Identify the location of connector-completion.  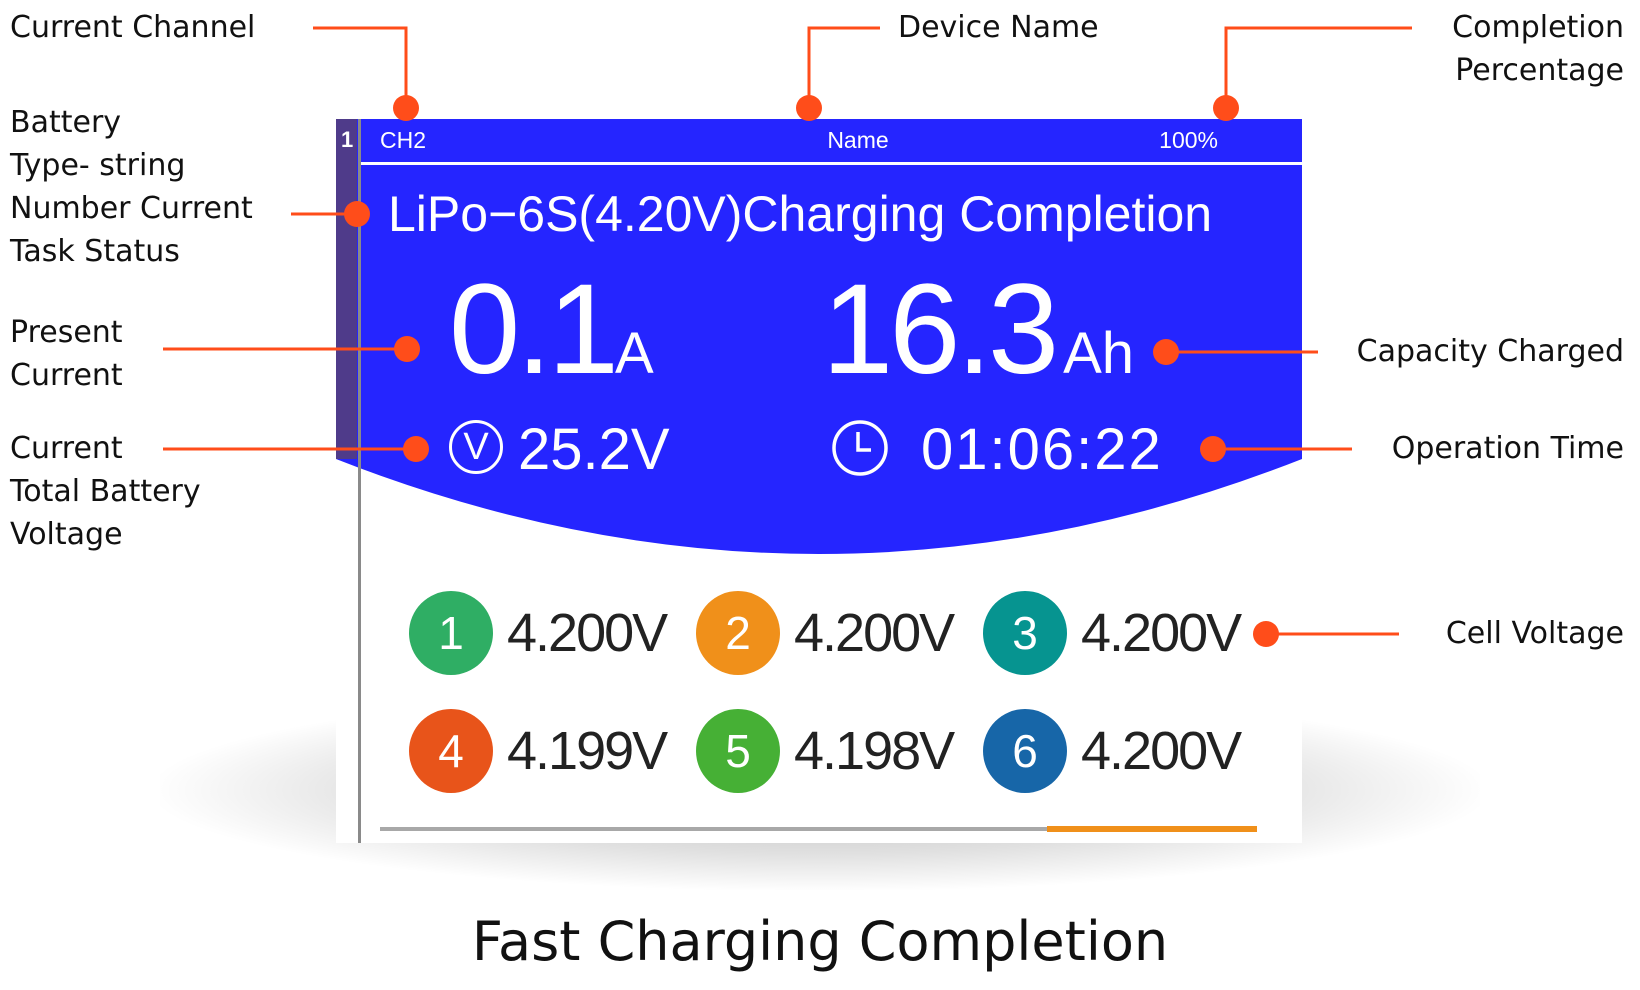
(1318, 67).